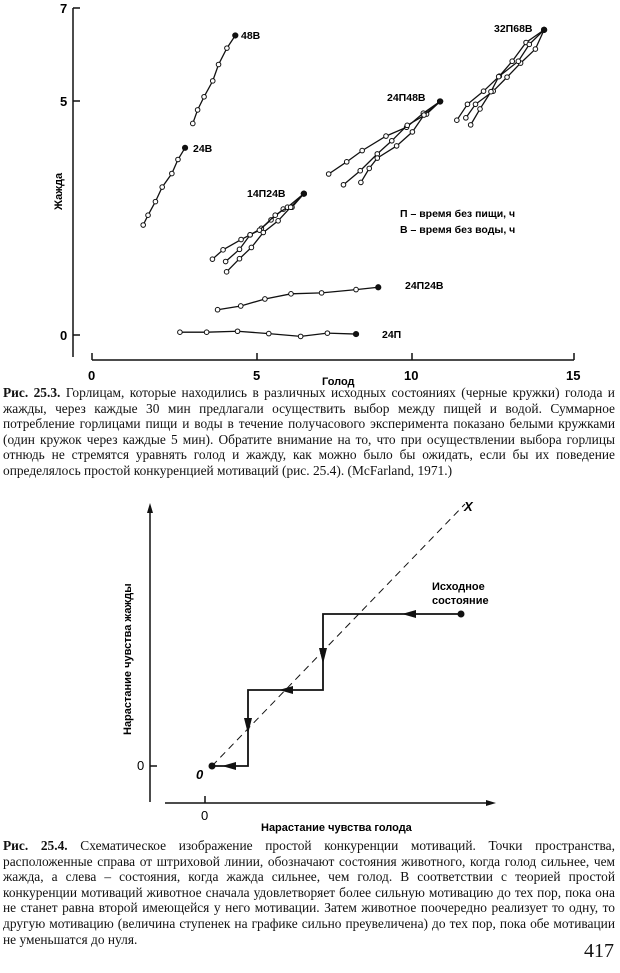  What do you see at coordinates (140, 765) in the screenshot?
I see `fig2-y-tick: 0` at bounding box center [140, 765].